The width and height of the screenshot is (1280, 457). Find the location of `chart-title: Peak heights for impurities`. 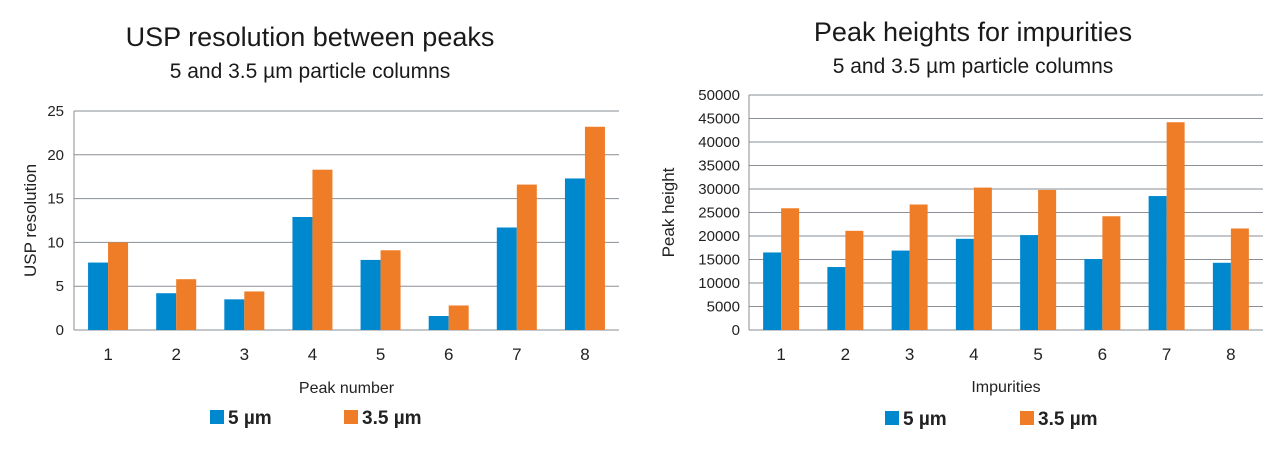

chart-title: Peak heights for impurities is located at coordinates (973, 32).